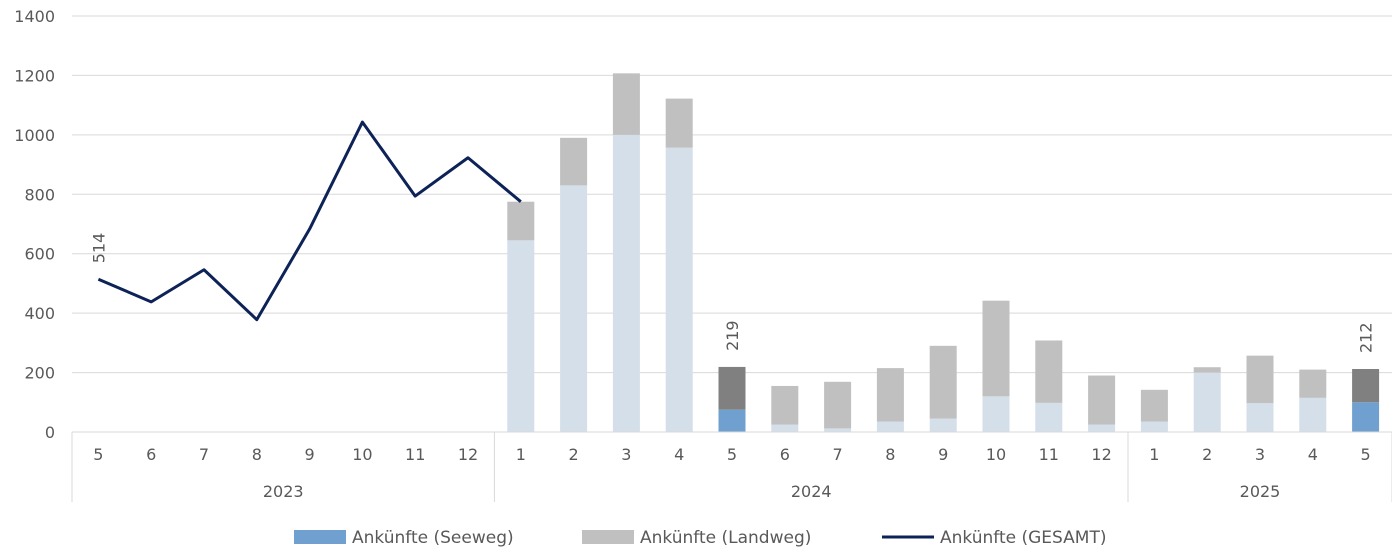 The image size is (1392, 552). What do you see at coordinates (1023, 538) in the screenshot?
I see `legend-label-gesamt: Ankünfte (GESAMT)` at bounding box center [1023, 538].